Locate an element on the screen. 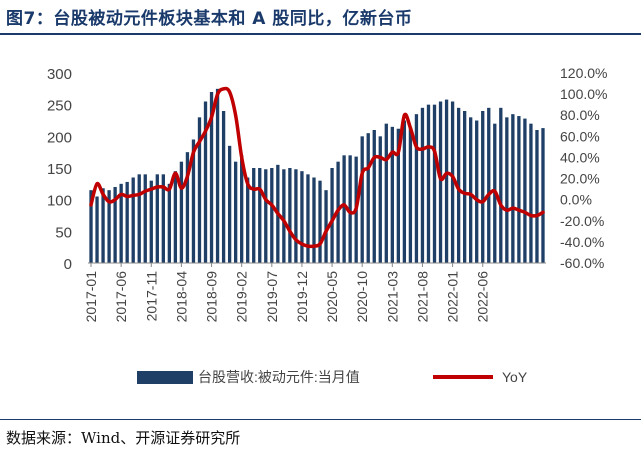  right-axis-tick-label: -40.0% is located at coordinates (582, 242).